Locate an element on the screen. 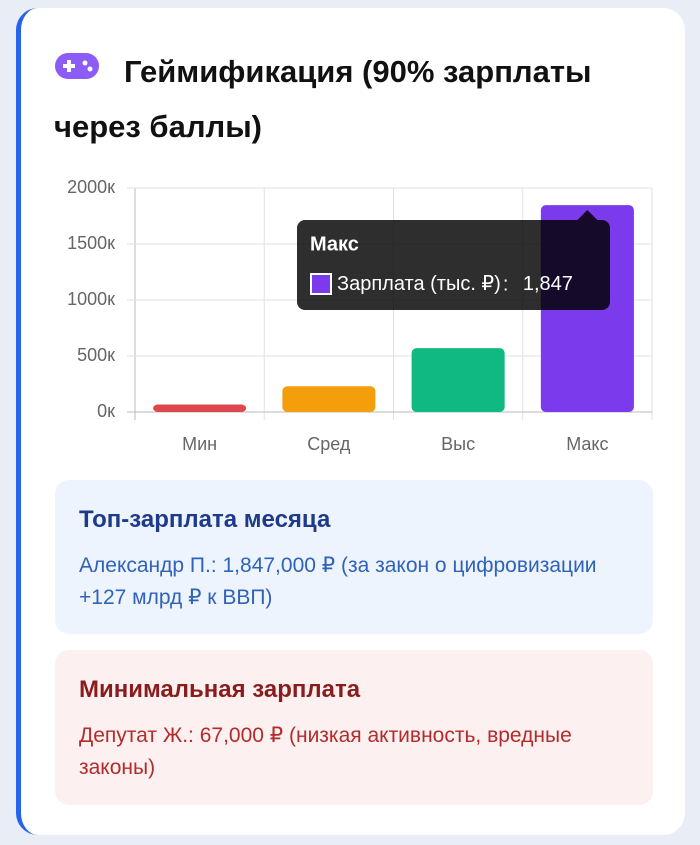 Image resolution: width=700 pixels, height=845 pixels. tooltip-value: 1,847 is located at coordinates (548, 284).